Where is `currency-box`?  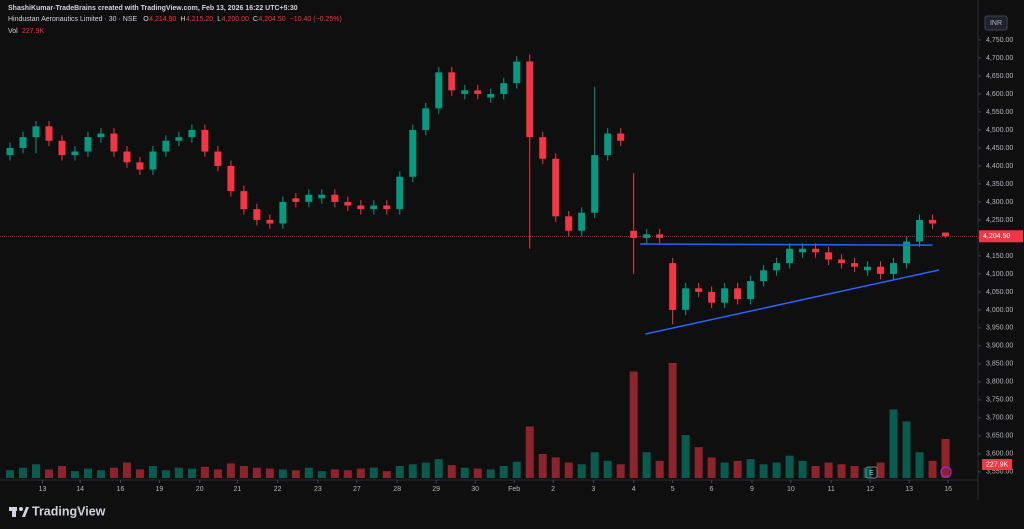 currency-box is located at coordinates (996, 23).